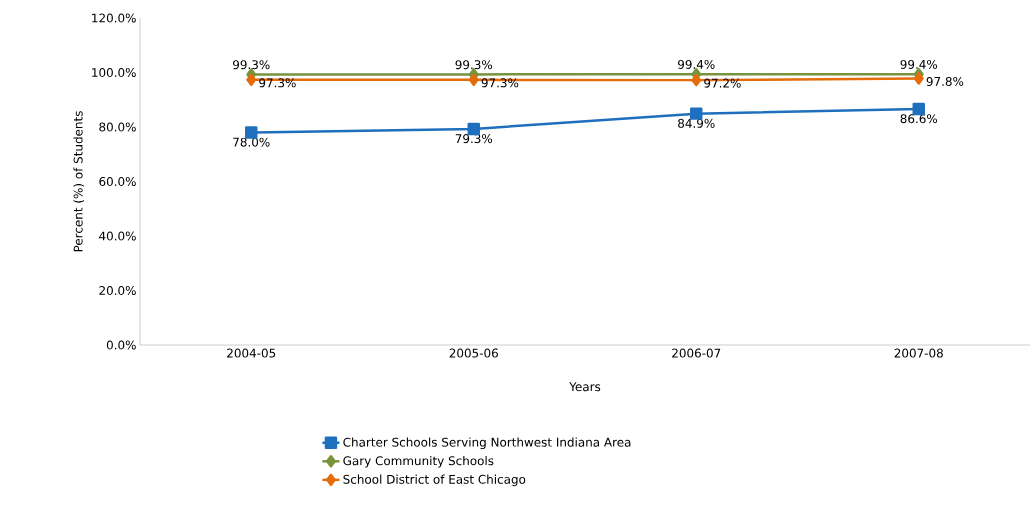 The height and width of the screenshot is (527, 1032). Describe the element at coordinates (79, 181) in the screenshot. I see `y-axis-title: Percent (%) of Students` at that location.